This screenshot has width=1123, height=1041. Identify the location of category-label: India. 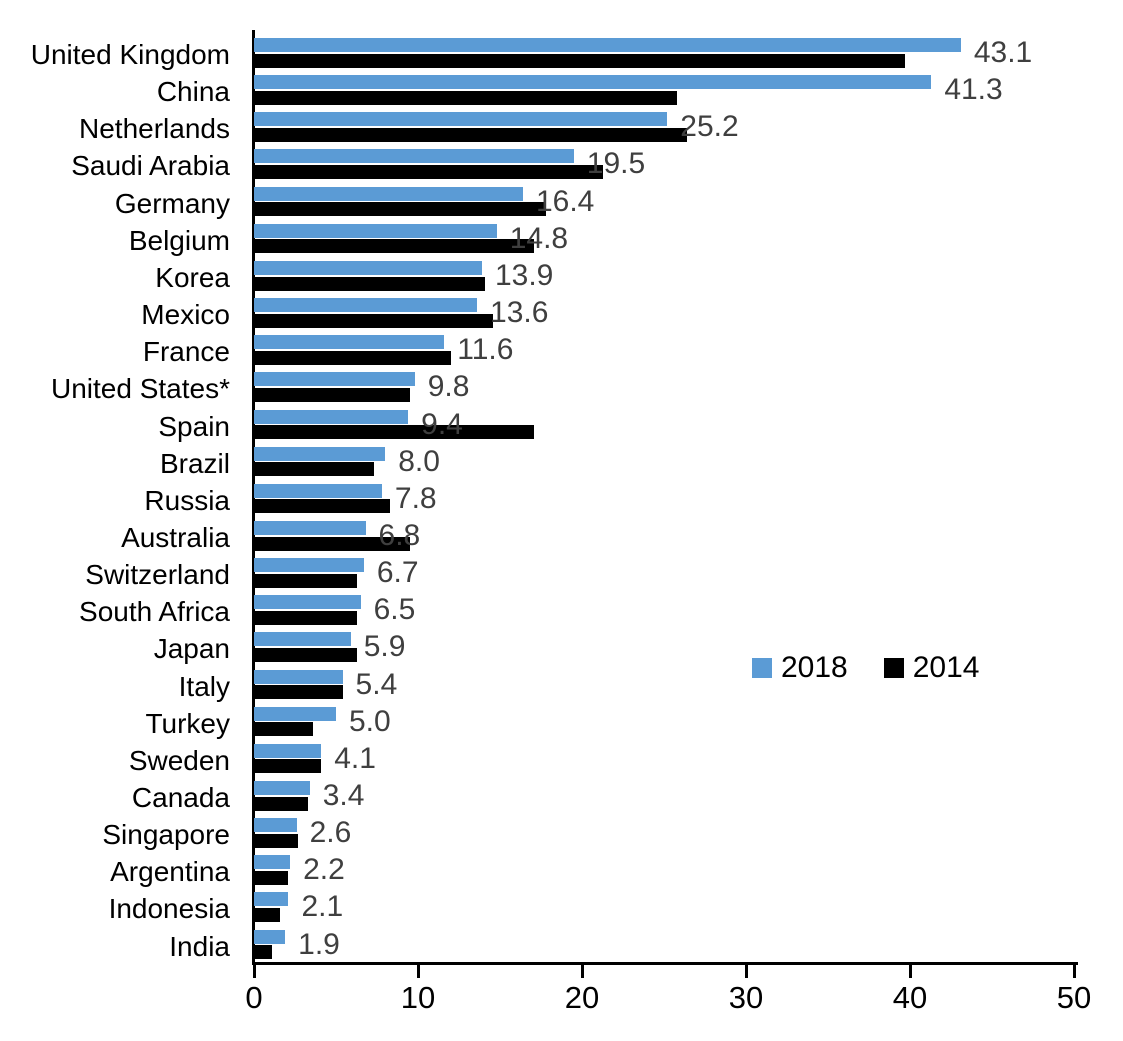
(199, 946).